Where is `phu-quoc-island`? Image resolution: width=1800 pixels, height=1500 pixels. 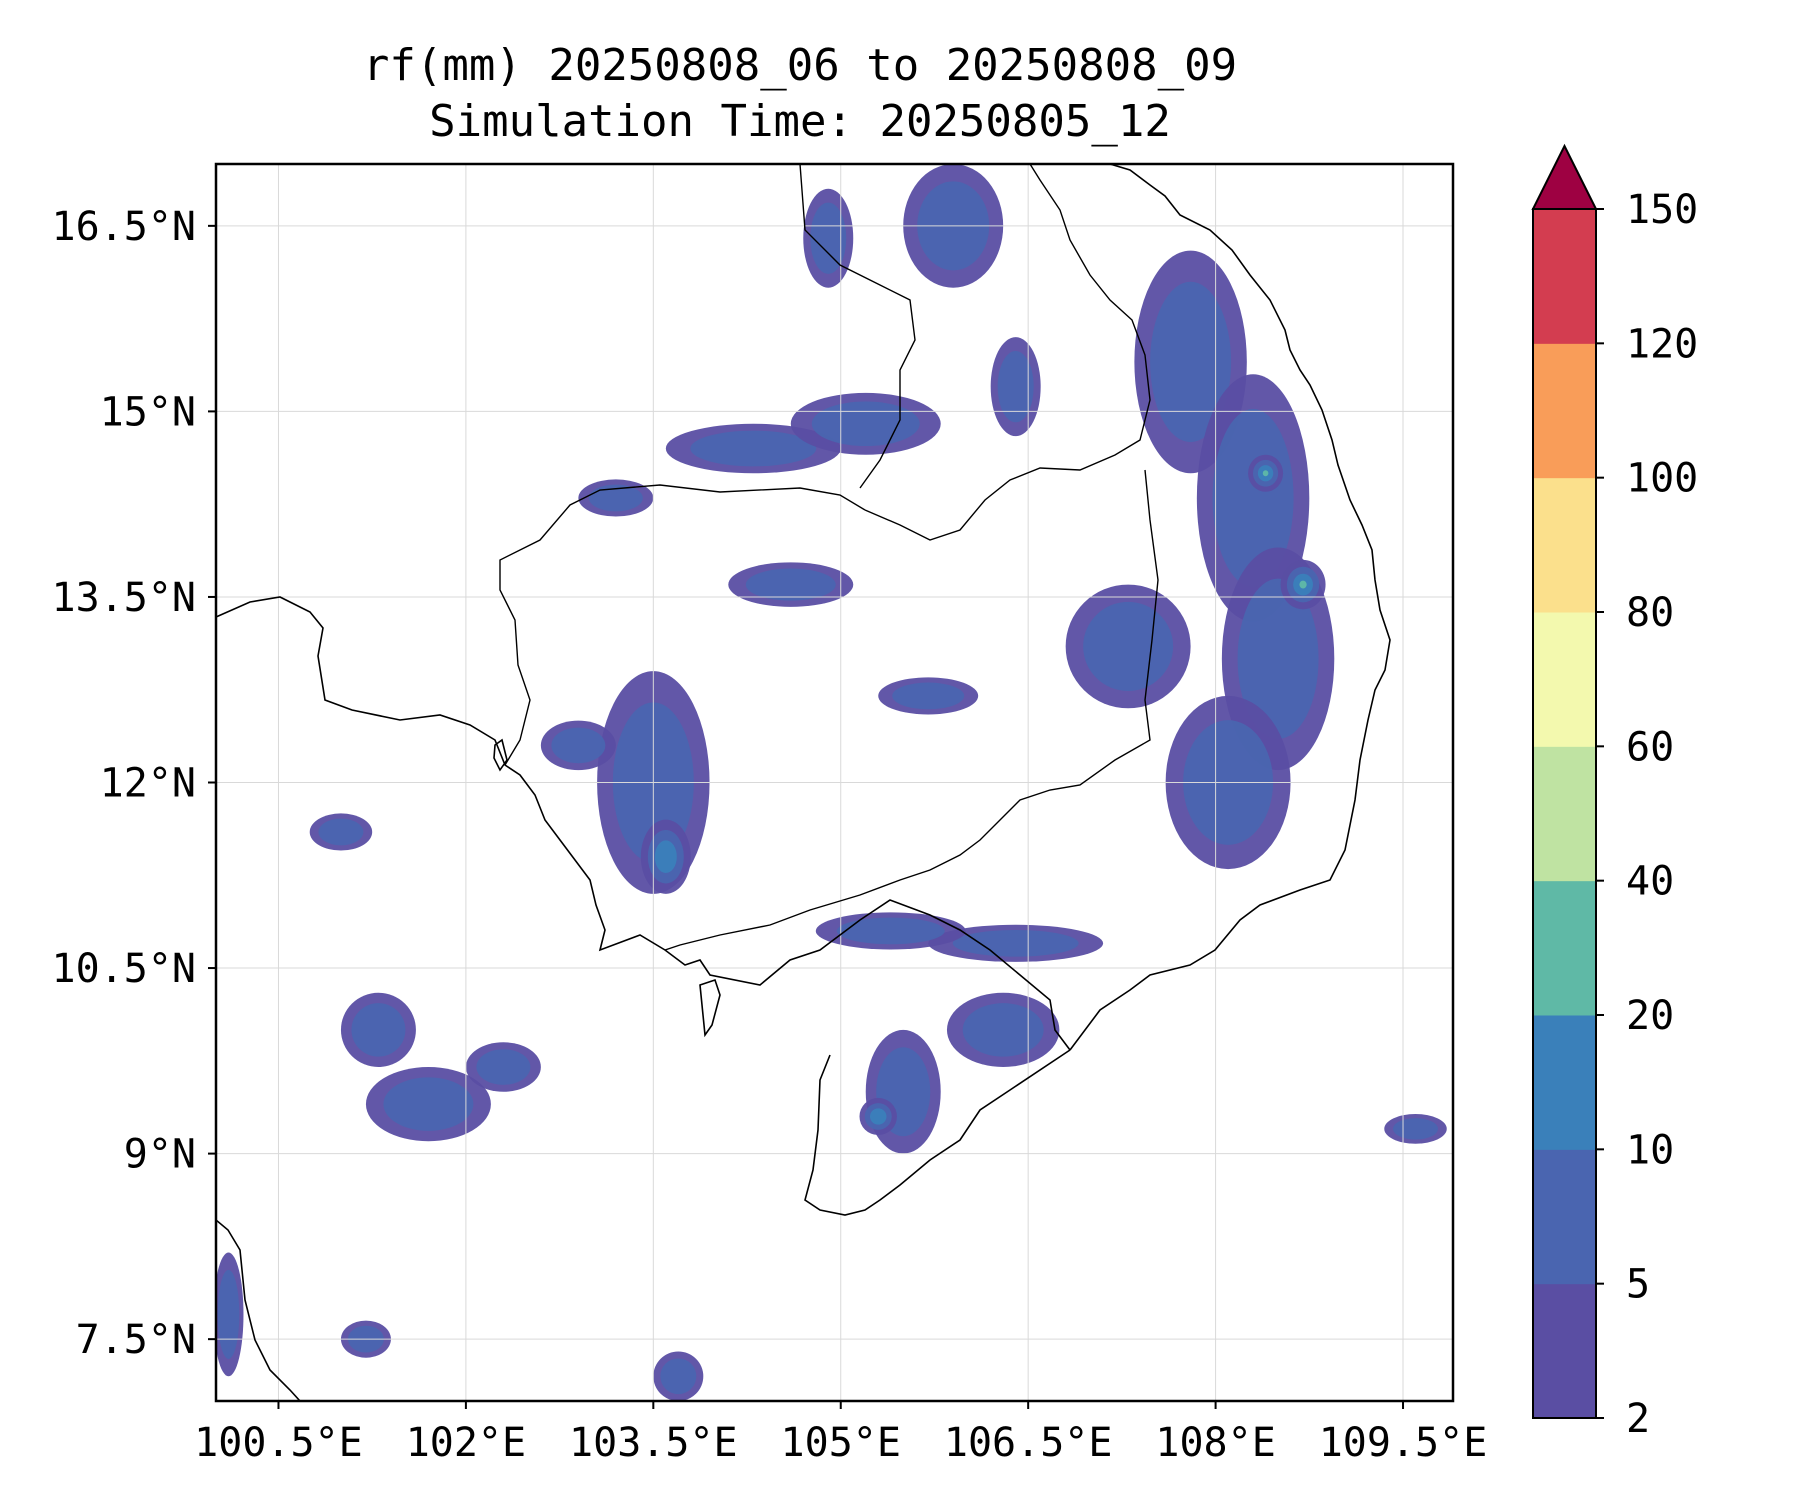
phu-quoc-island is located at coordinates (710, 1008).